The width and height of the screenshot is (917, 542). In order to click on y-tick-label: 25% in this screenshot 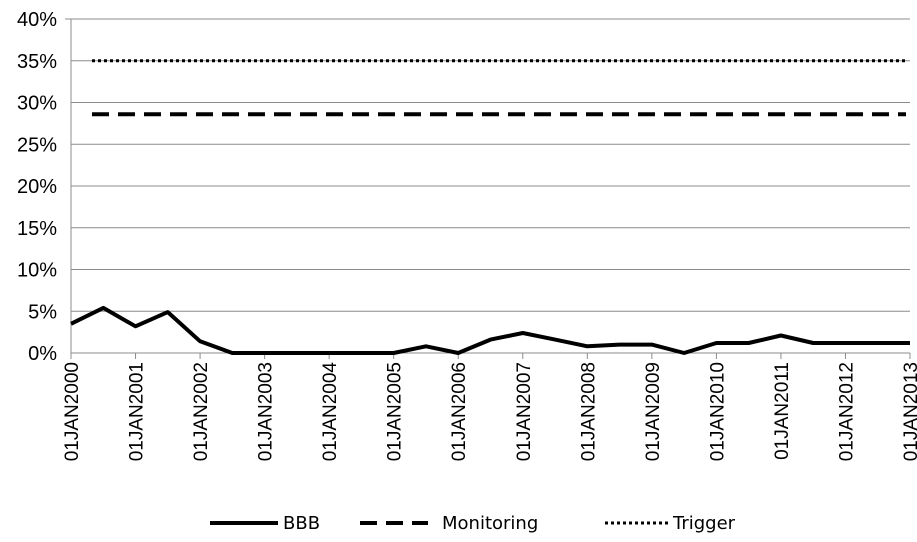, I will do `click(37, 145)`.